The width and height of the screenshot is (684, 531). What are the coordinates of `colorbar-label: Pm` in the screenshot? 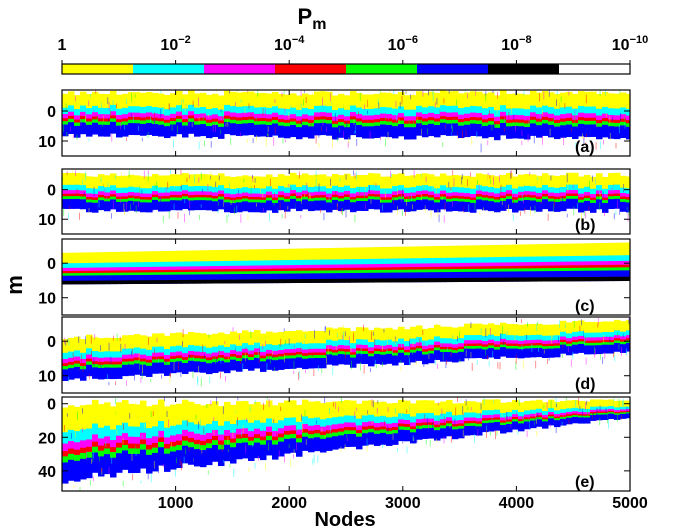 It's located at (312, 18).